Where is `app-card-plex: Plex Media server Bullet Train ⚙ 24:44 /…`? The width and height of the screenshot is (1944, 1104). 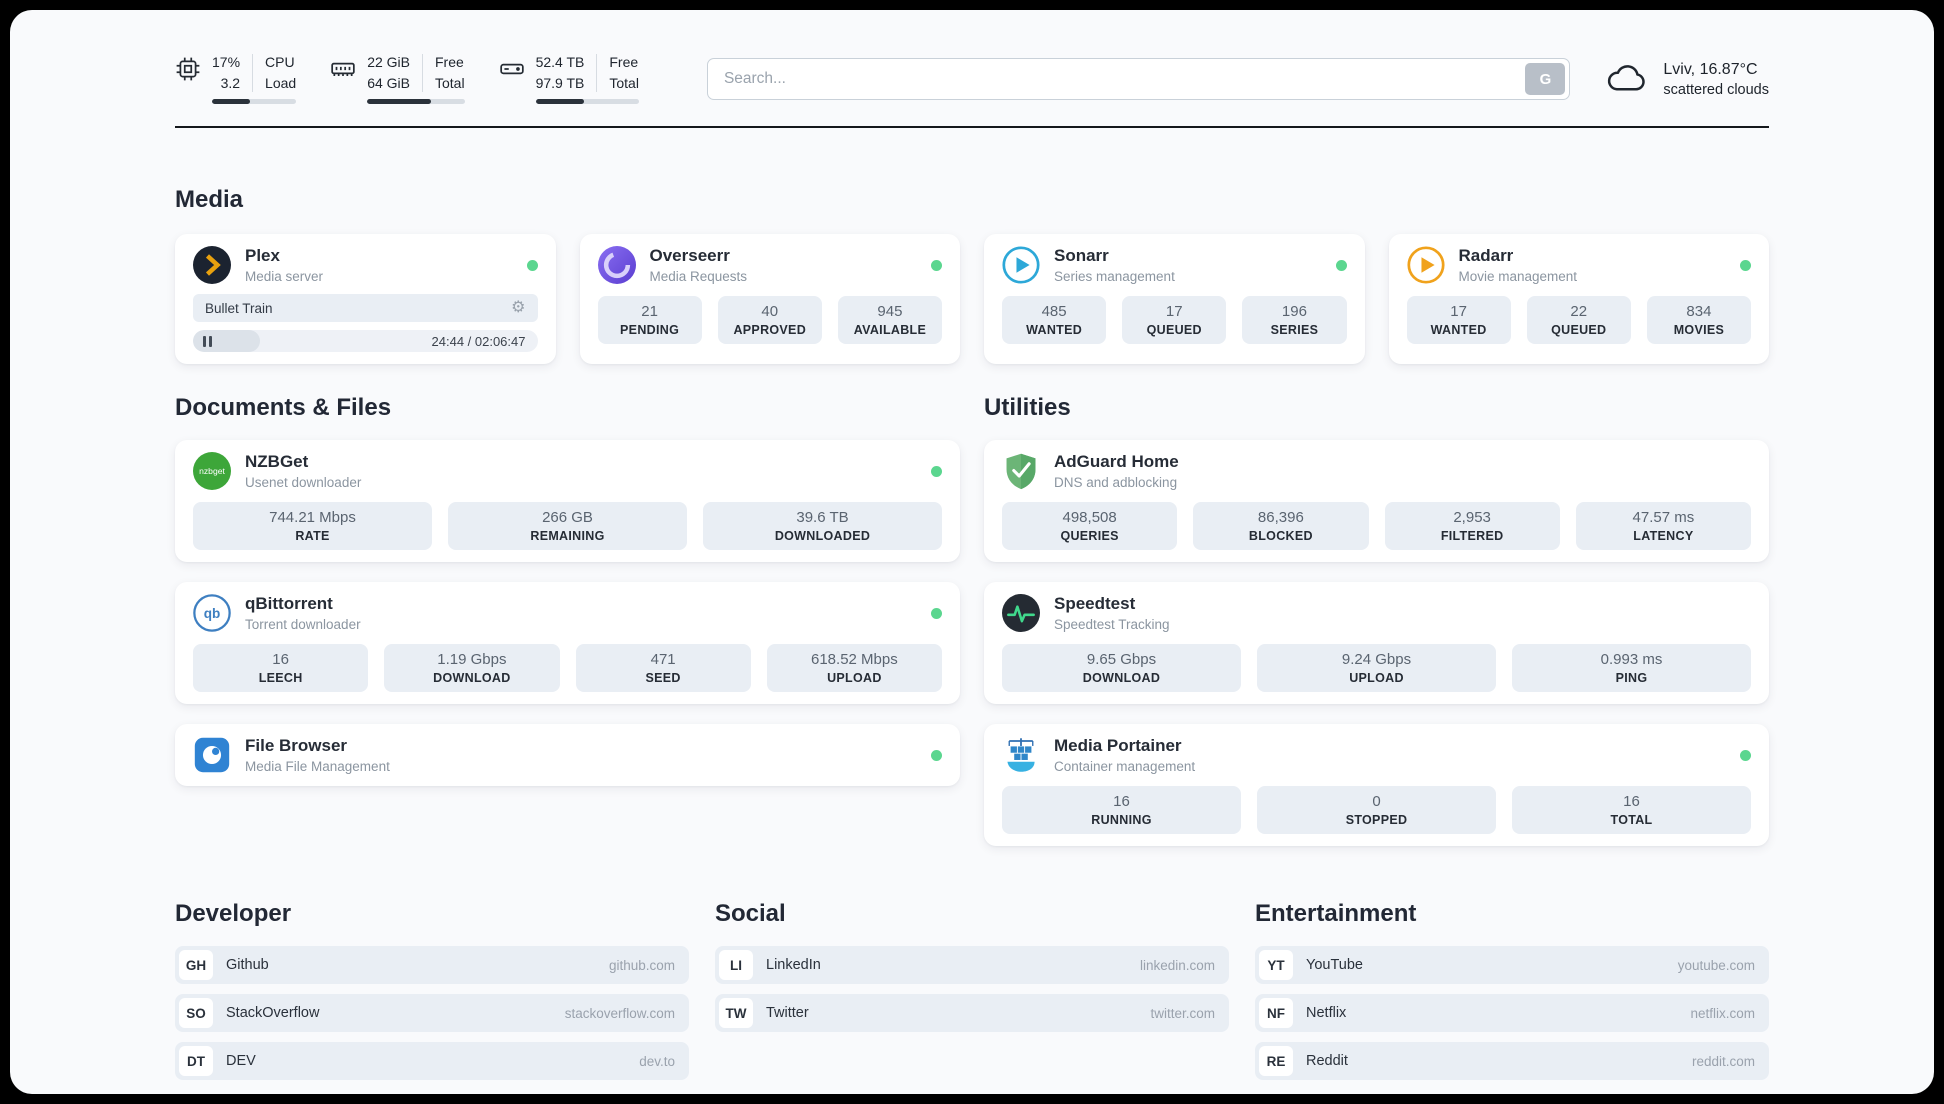
app-card-plex: Plex Media server Bullet Train ⚙ 24:44 /… is located at coordinates (365, 299).